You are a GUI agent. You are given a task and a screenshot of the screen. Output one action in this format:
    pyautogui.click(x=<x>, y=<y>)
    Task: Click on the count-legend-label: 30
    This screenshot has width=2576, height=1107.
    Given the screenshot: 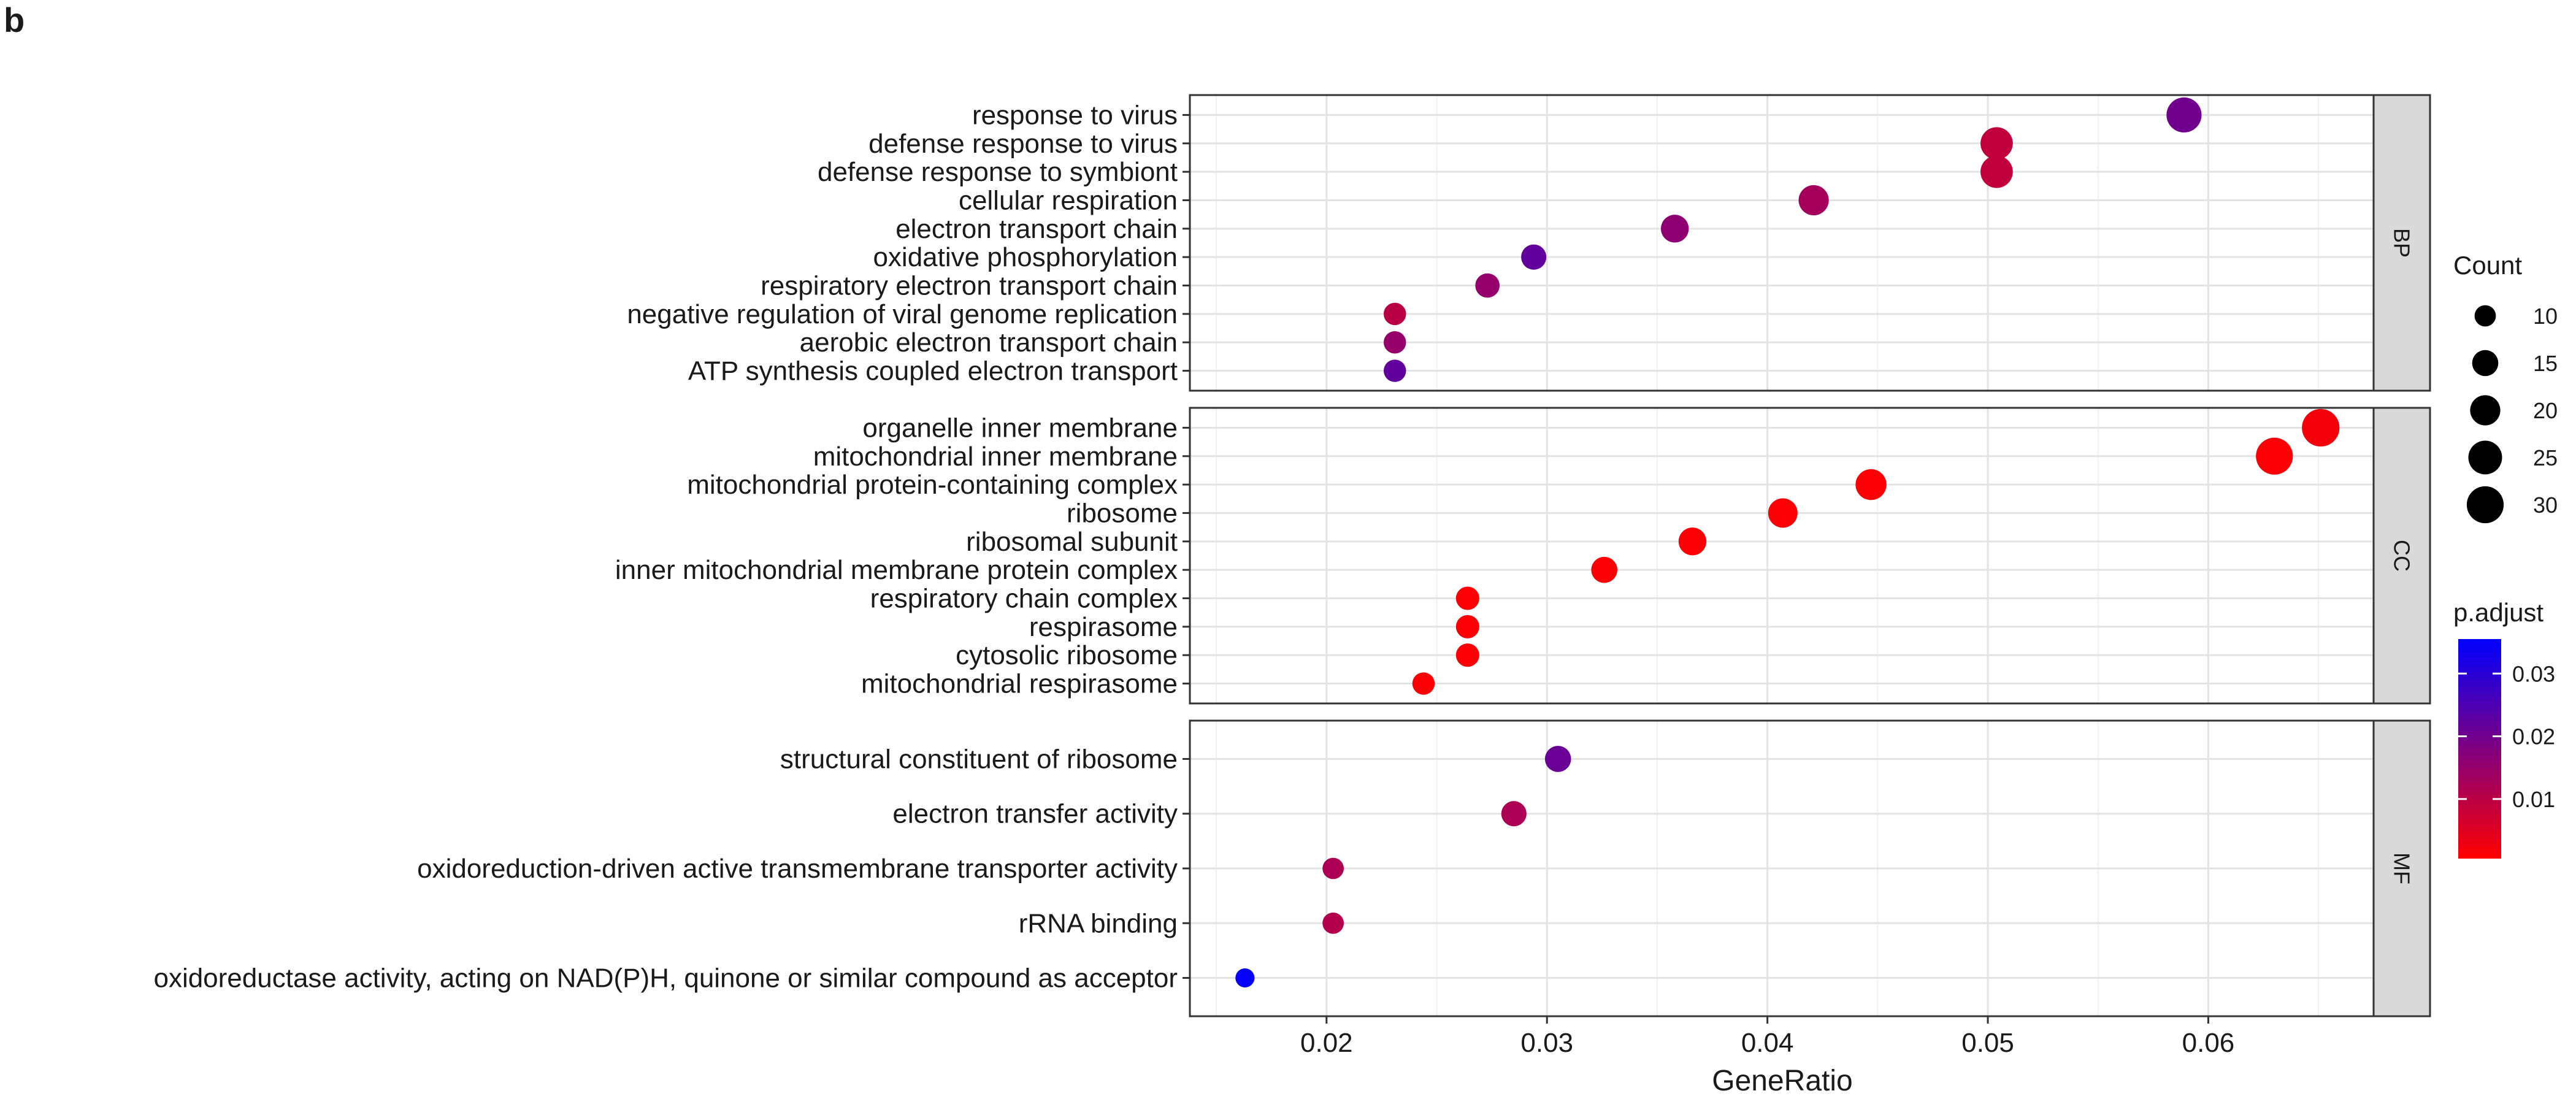 What is the action you would take?
    pyautogui.click(x=2545, y=505)
    